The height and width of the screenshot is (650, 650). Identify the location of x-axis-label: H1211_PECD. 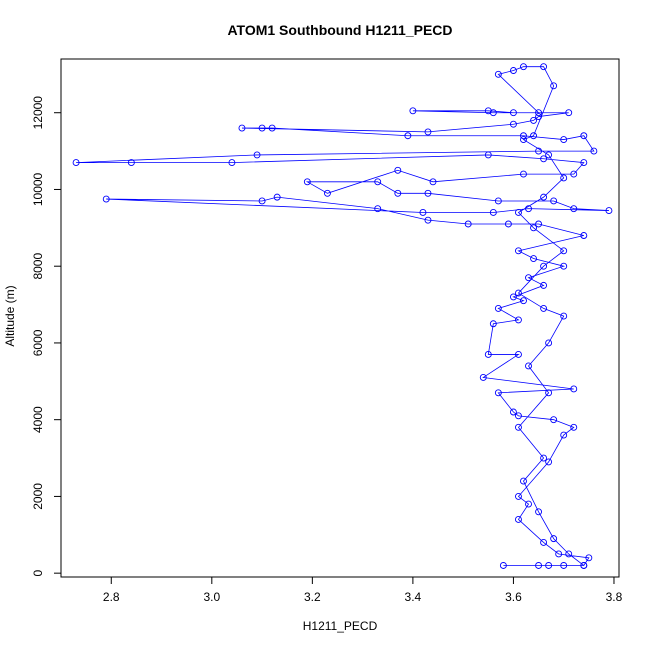
(340, 626).